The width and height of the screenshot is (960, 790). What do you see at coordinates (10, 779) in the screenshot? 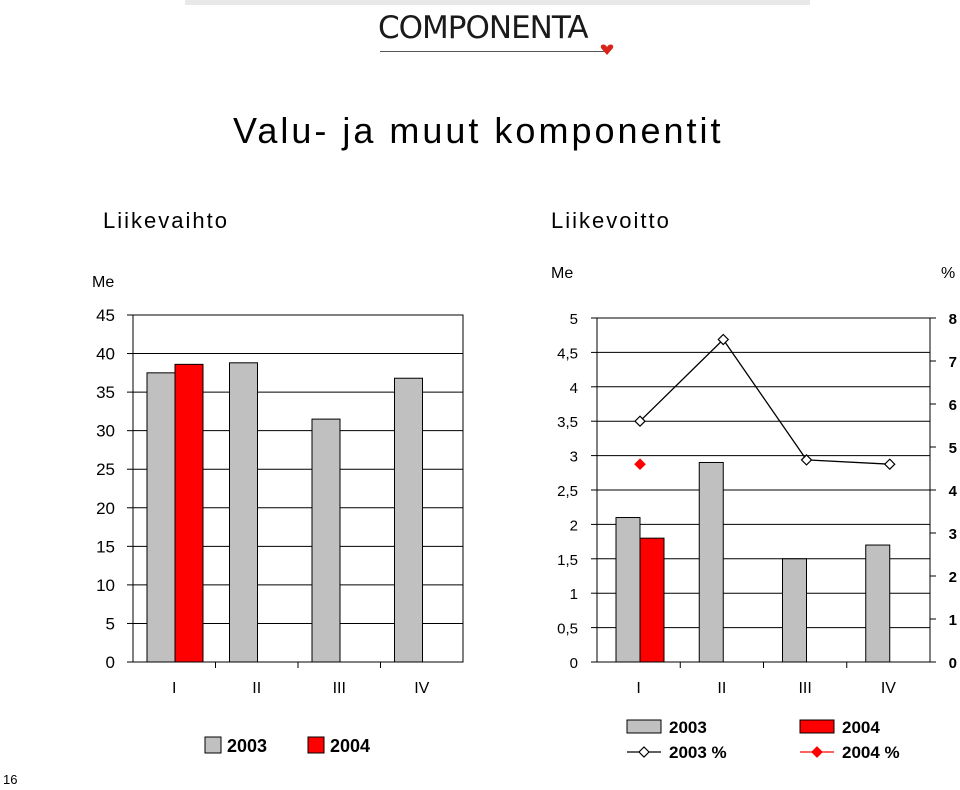
I see `page-number: 16` at bounding box center [10, 779].